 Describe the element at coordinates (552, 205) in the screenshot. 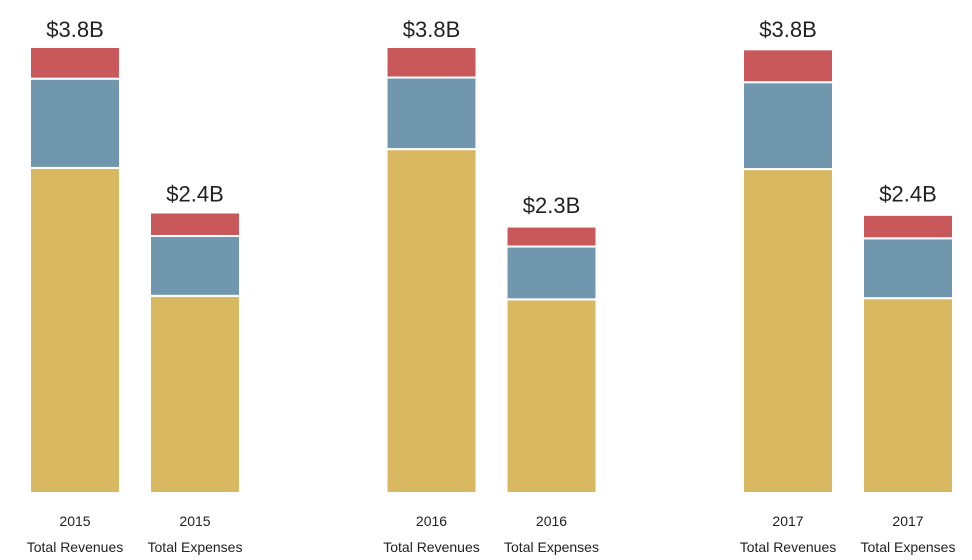

I see `total-label: $2.3B` at that location.